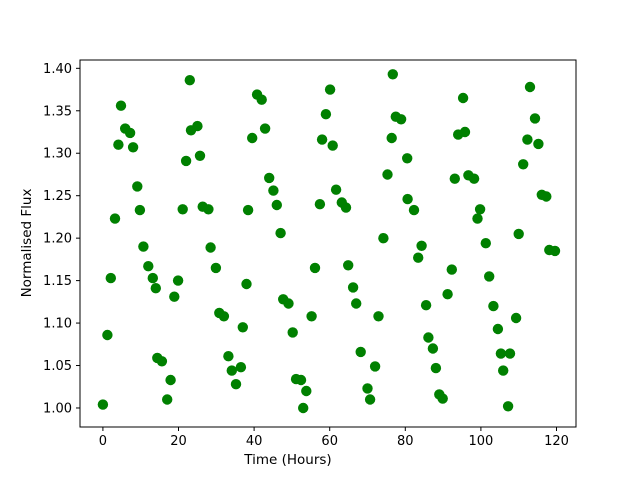 This screenshot has width=640, height=480. I want to click on y-axis-label: Normalised Flux, so click(27, 243).